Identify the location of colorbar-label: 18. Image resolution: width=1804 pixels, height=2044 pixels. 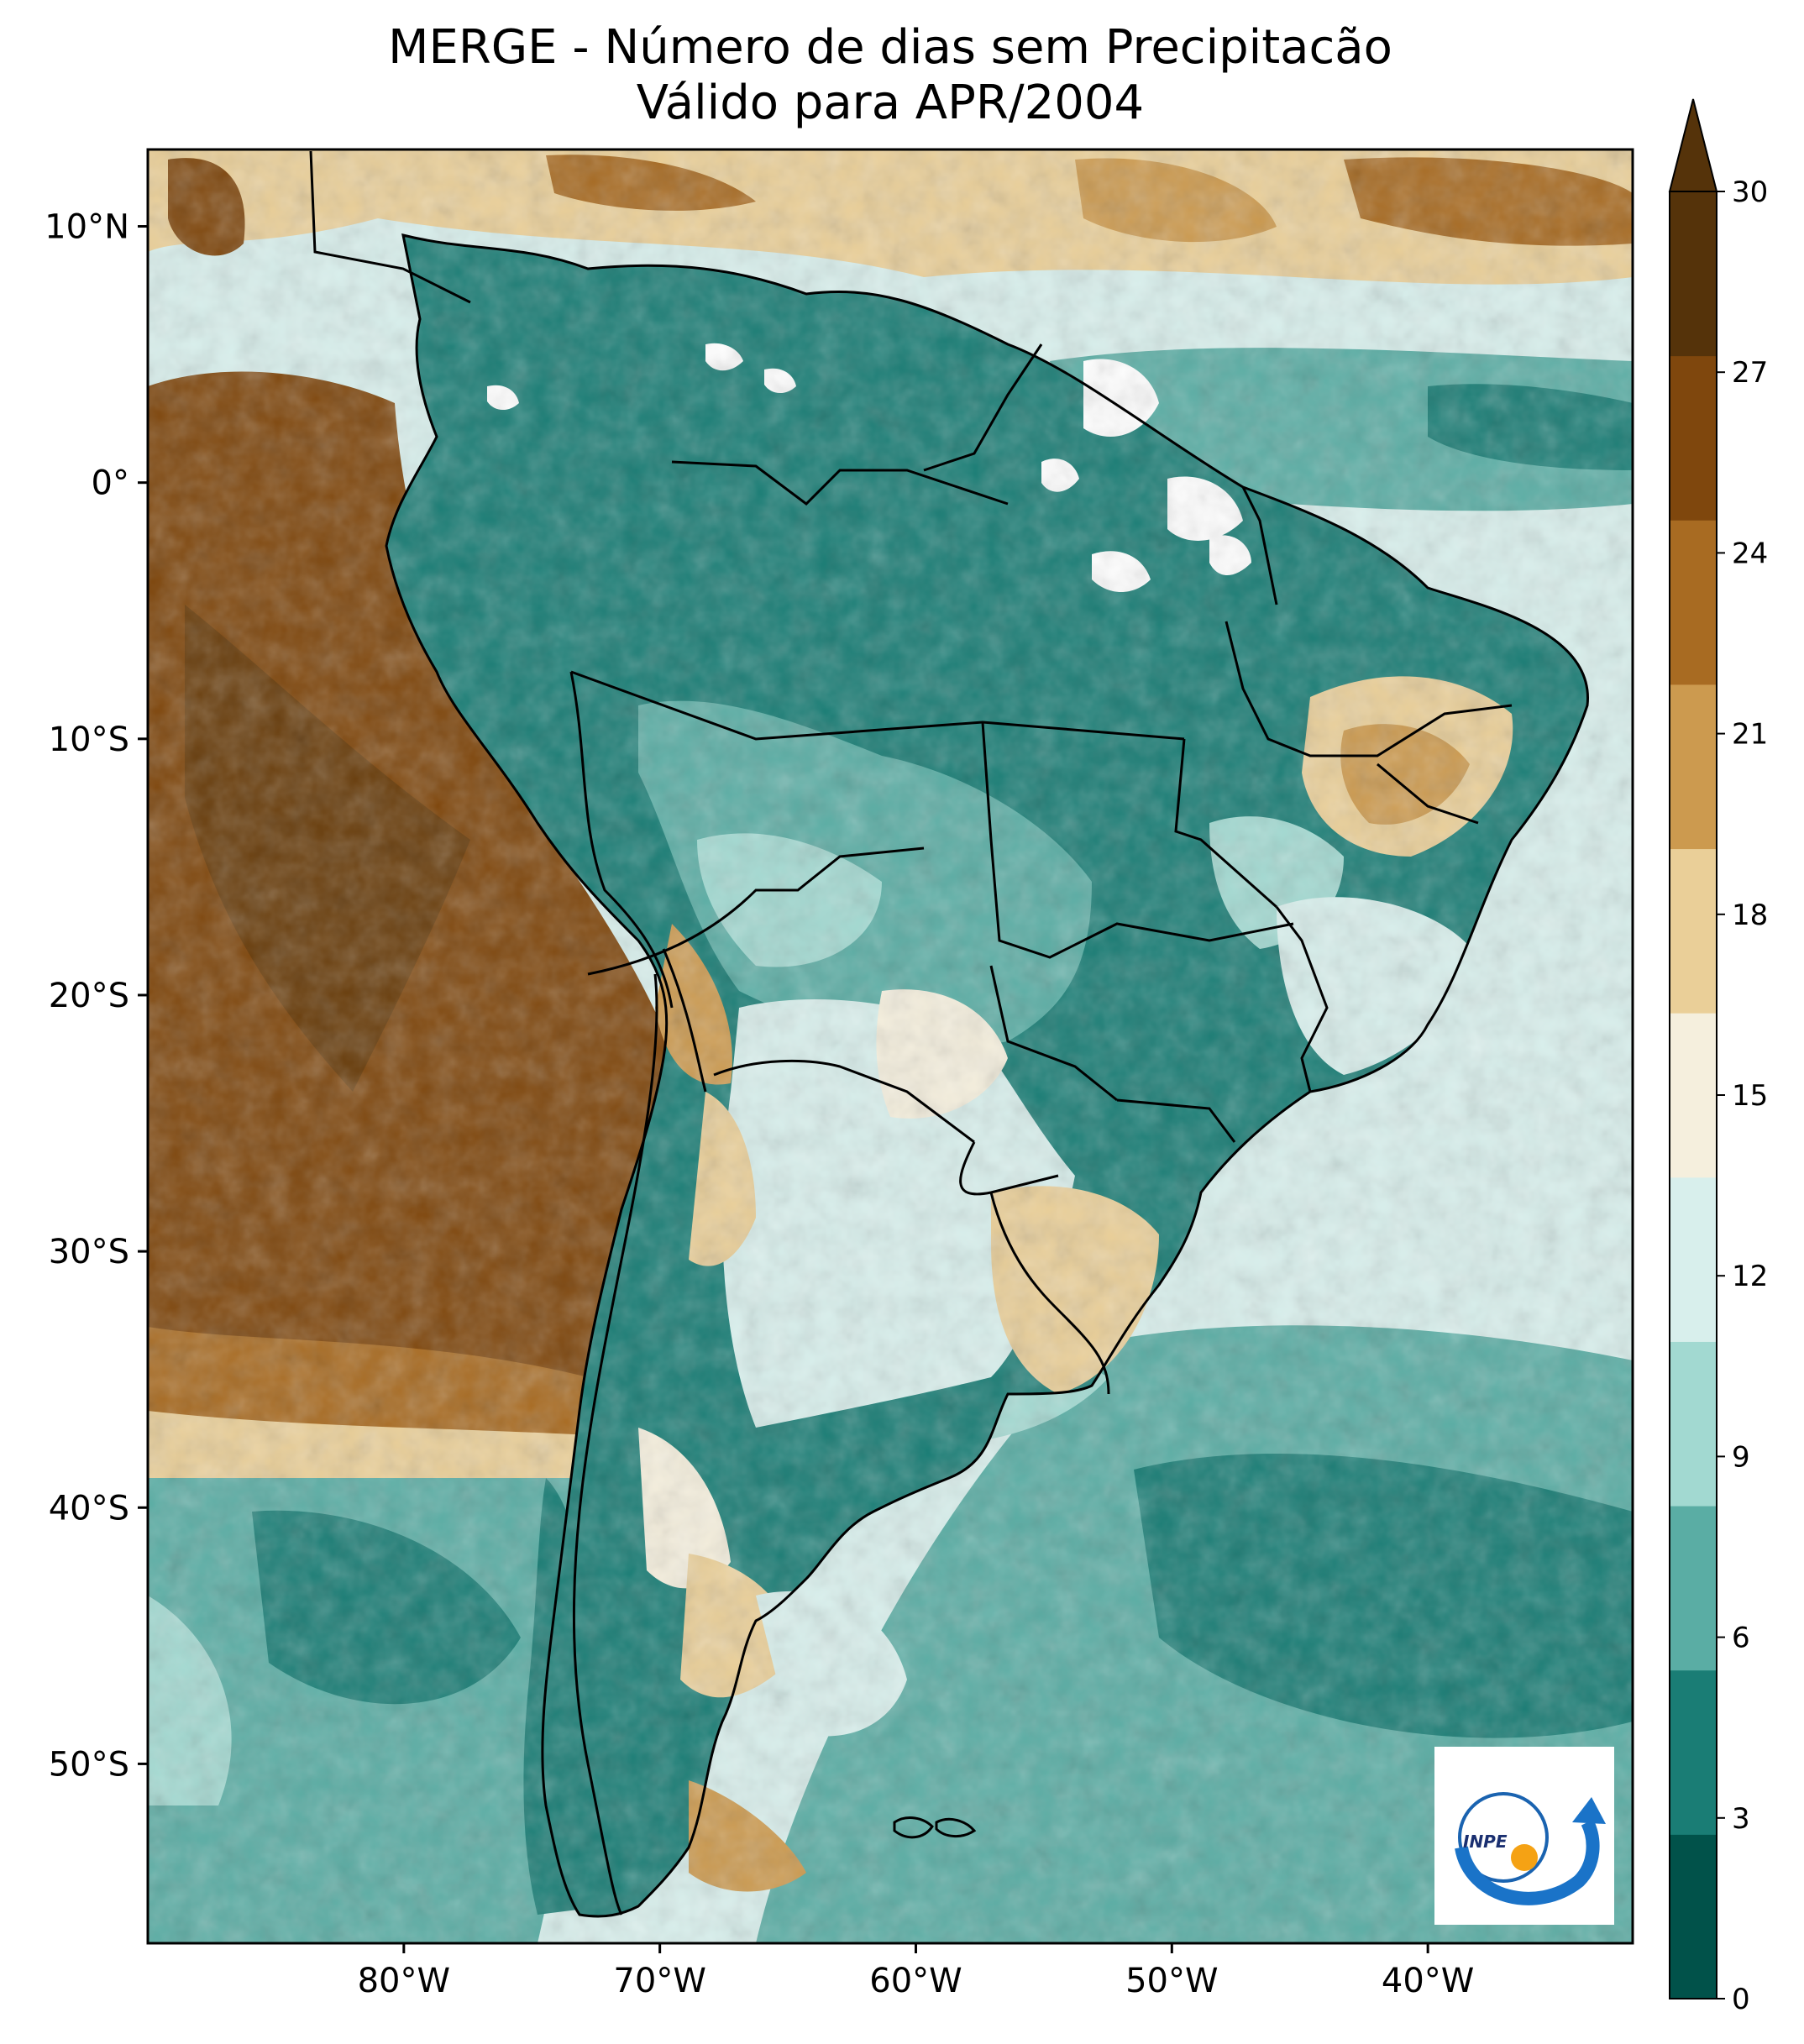
(1750, 915).